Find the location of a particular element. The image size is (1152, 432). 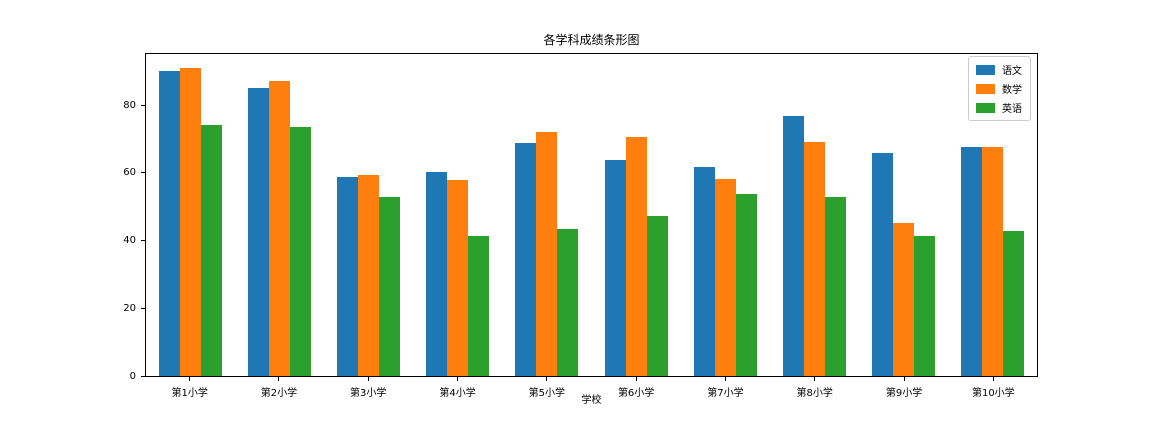

bar-数学-第1小学 is located at coordinates (191, 221).